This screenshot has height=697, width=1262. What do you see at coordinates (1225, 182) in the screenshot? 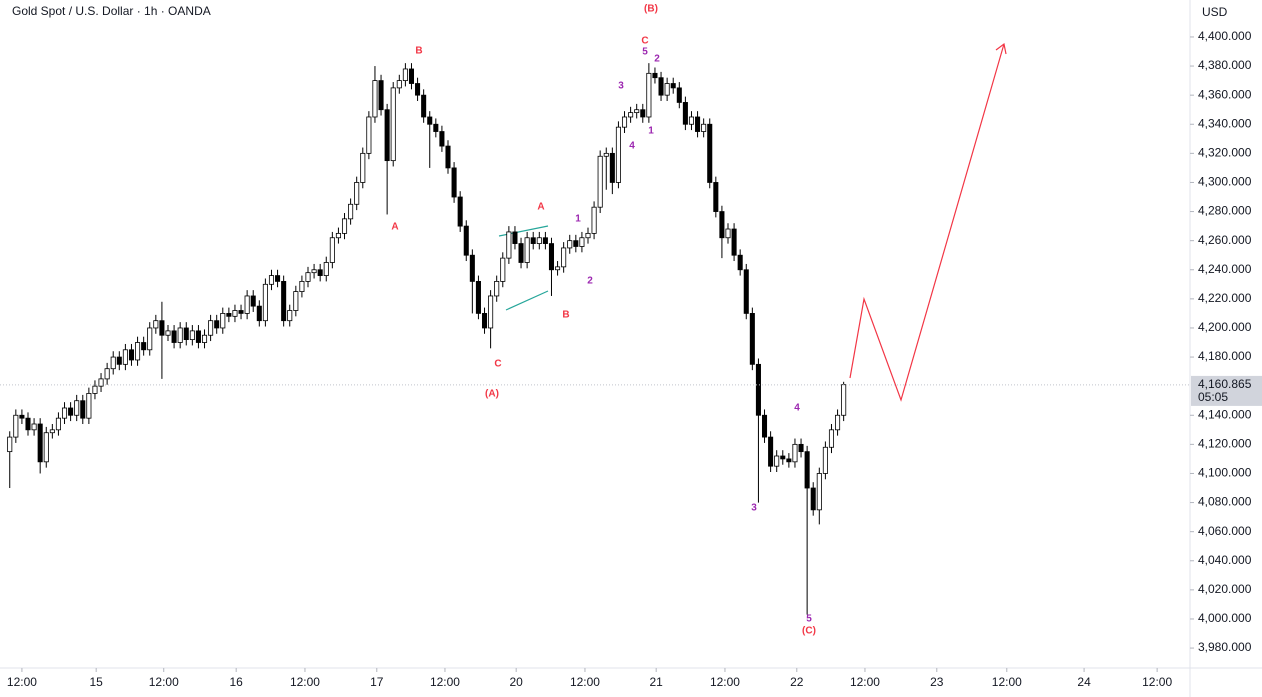
I see `y-tick-label: 4,300.000` at bounding box center [1225, 182].